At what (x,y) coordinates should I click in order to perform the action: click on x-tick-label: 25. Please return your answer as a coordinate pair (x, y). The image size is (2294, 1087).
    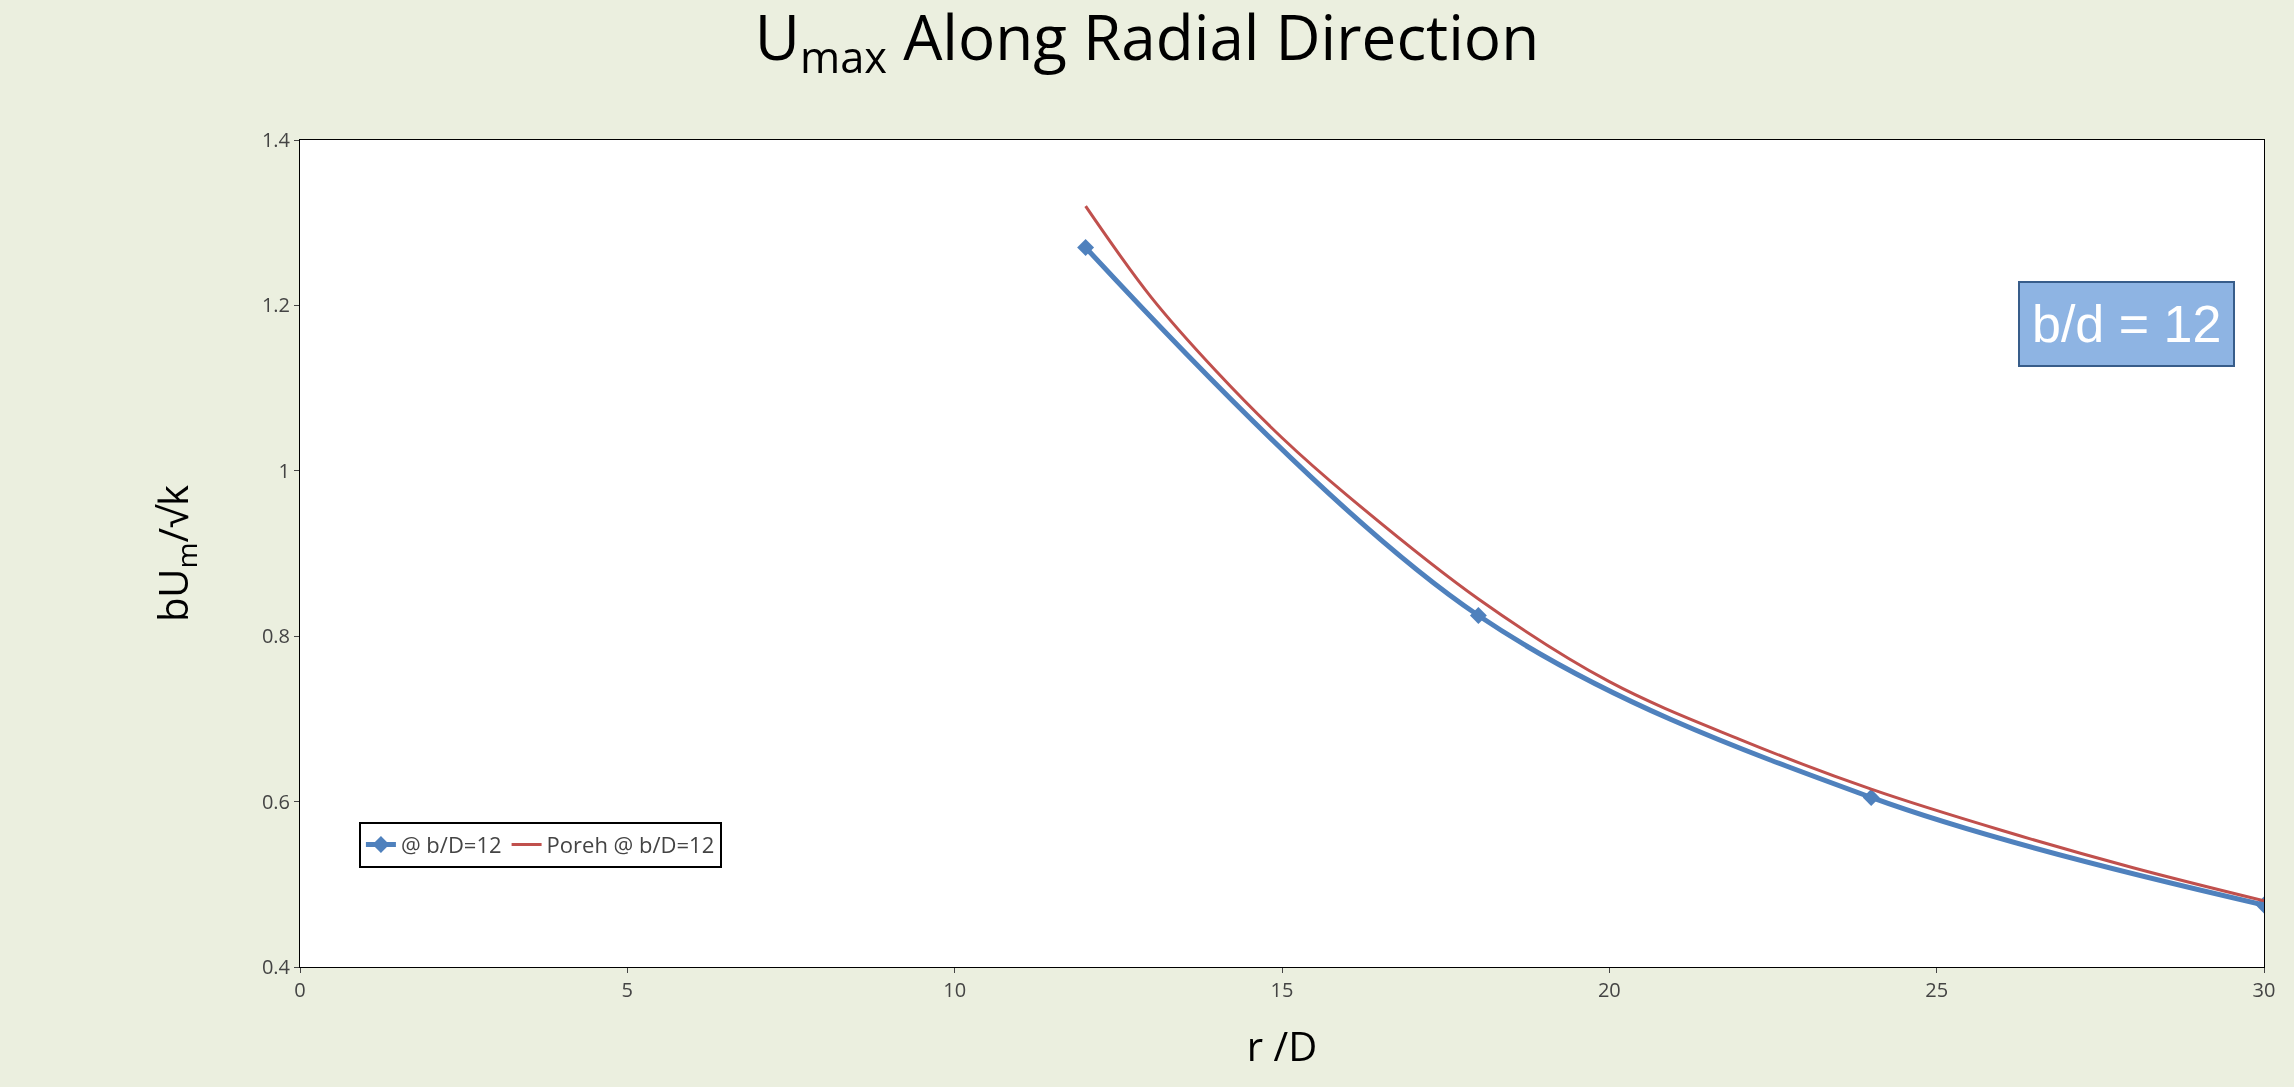
    Looking at the image, I should click on (1937, 989).